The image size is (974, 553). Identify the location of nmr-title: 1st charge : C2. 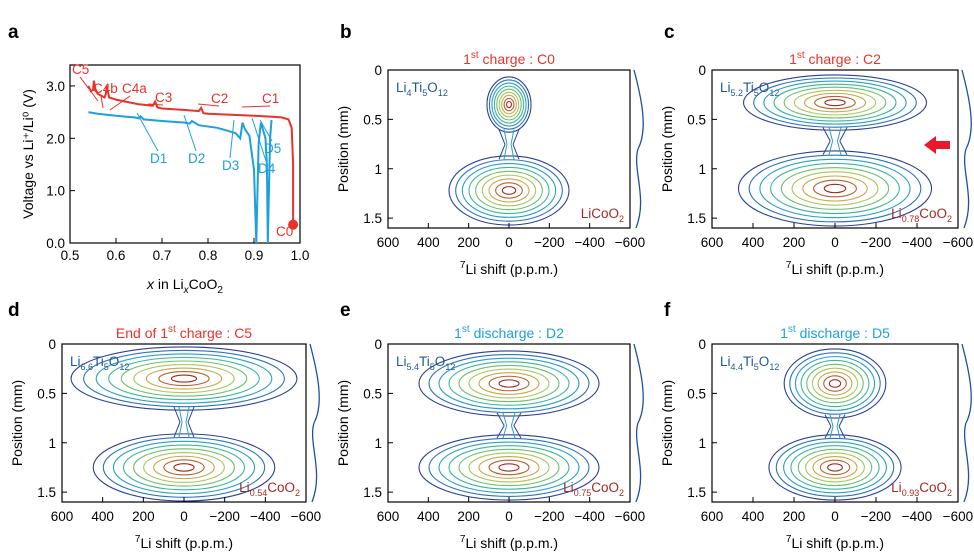
(835, 58).